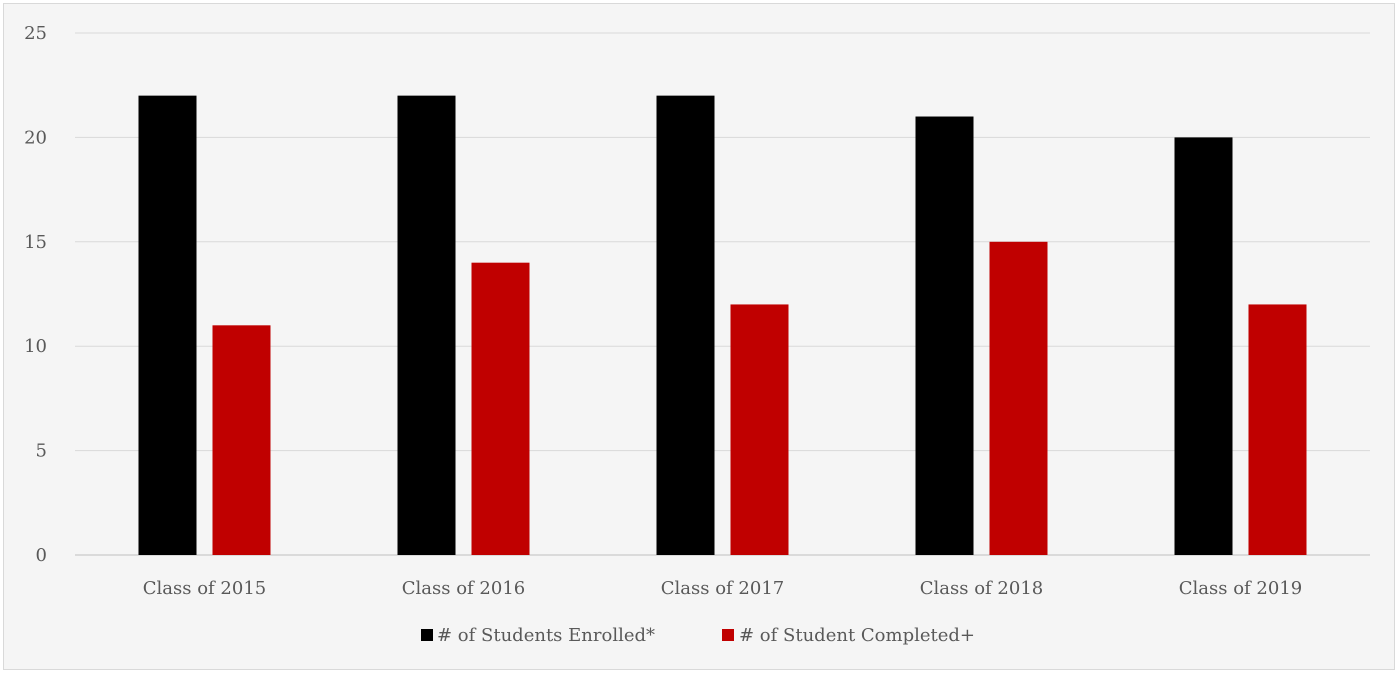  What do you see at coordinates (35, 137) in the screenshot?
I see `y-tick-label: 20` at bounding box center [35, 137].